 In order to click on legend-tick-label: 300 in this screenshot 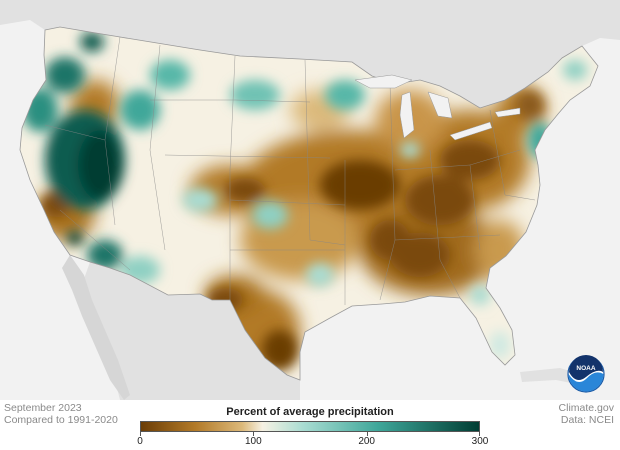, I will do `click(480, 441)`.